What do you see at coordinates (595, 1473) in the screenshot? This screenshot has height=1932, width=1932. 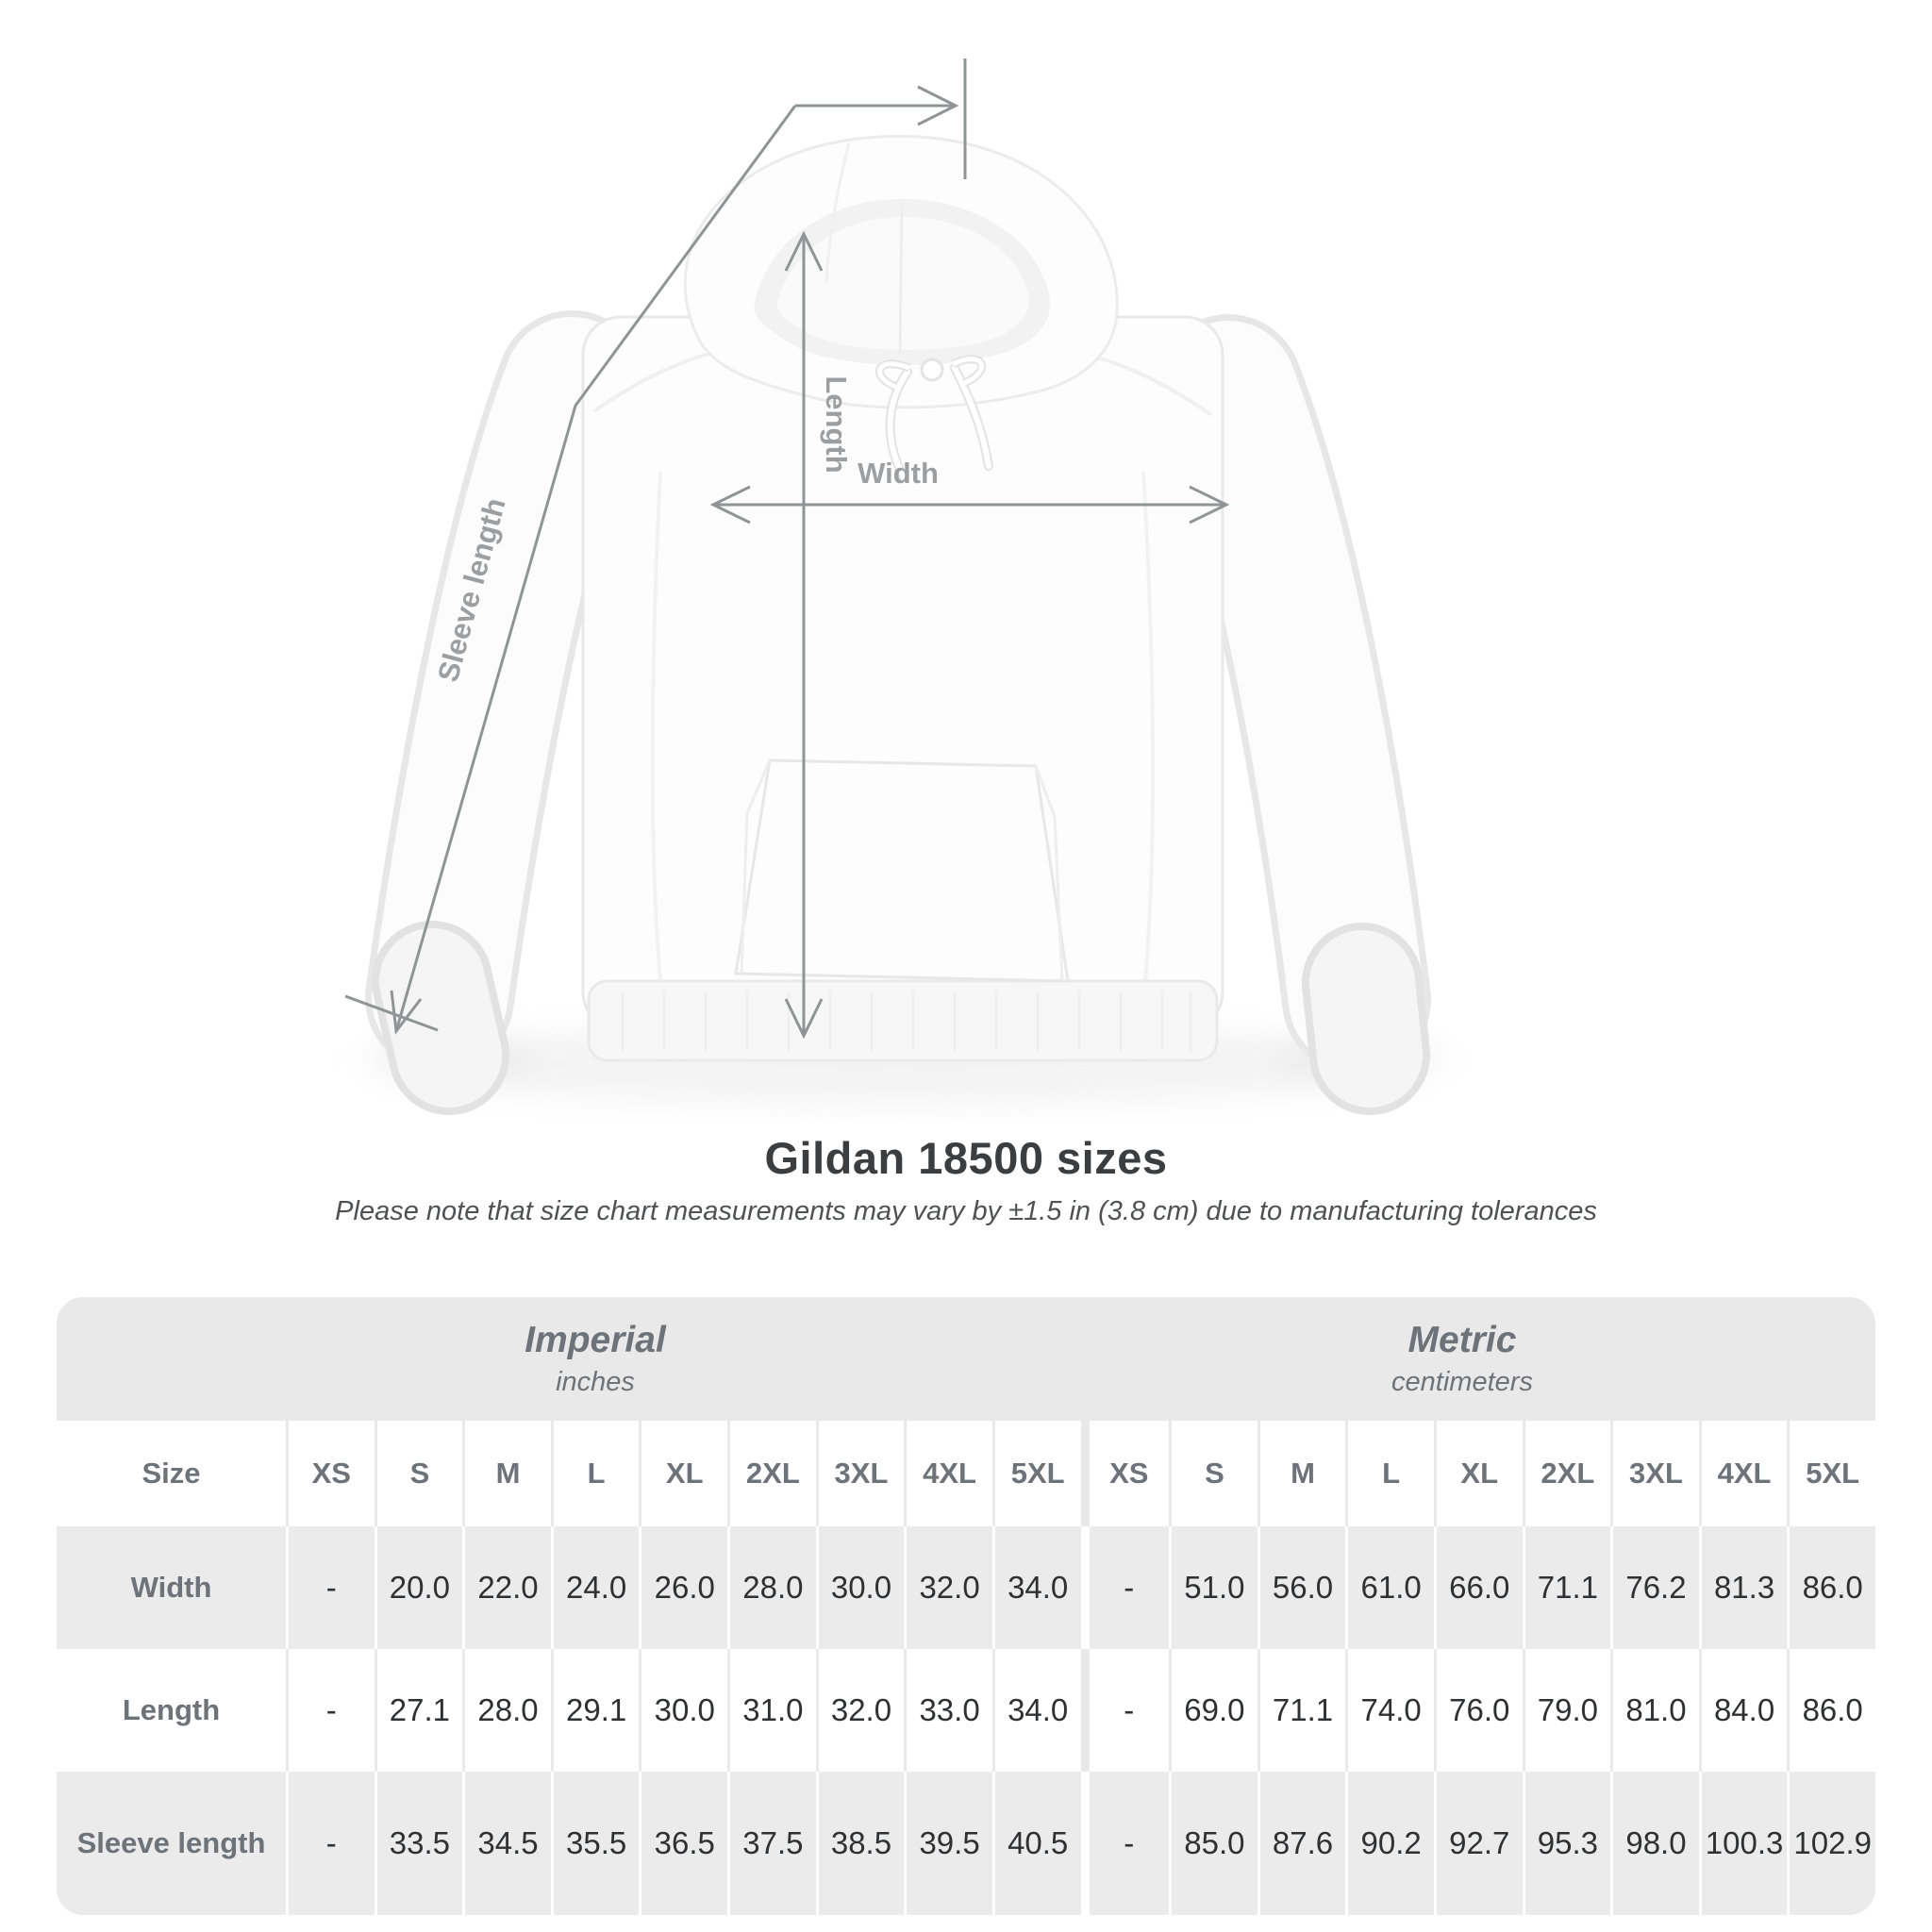 I see `size-header-imperial-L: L` at bounding box center [595, 1473].